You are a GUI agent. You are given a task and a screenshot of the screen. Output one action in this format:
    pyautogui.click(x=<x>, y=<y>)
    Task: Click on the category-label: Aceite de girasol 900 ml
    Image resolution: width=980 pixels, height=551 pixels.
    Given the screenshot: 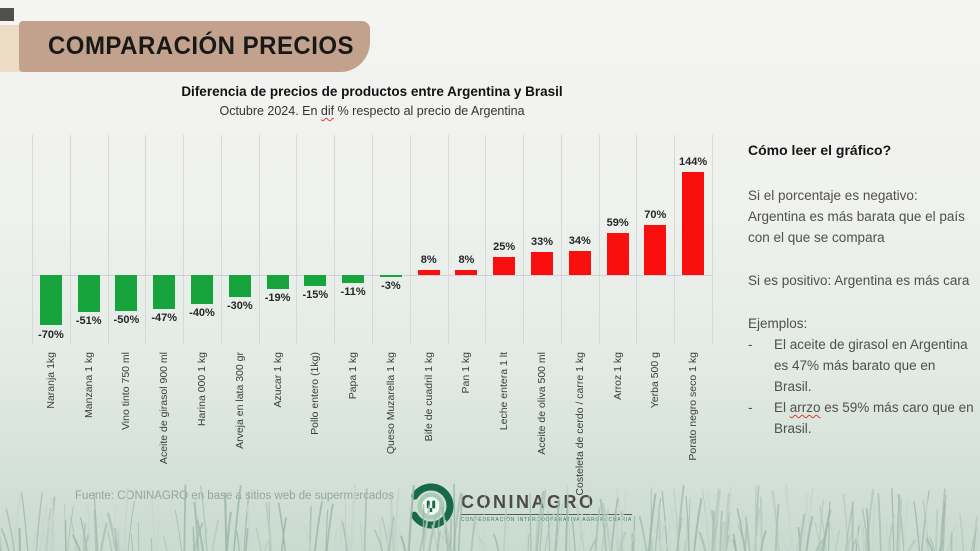 What is the action you would take?
    pyautogui.click(x=164, y=408)
    